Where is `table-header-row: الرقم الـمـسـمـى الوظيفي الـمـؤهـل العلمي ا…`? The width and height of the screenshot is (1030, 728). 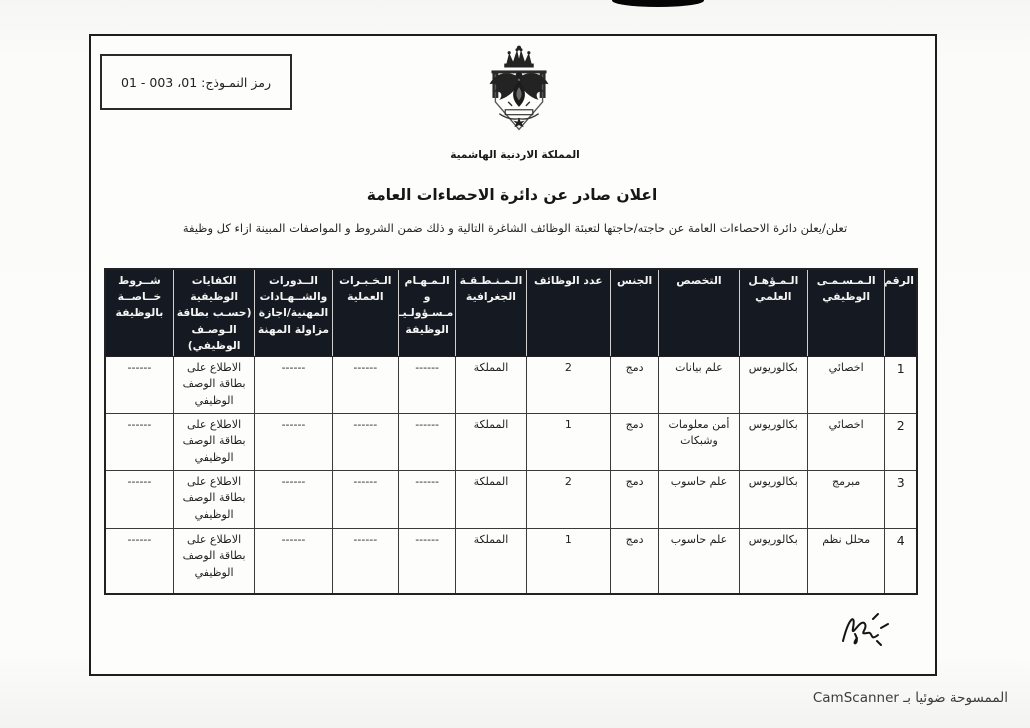 table-header-row: الرقم الـمـسـمـى الوظيفي الـمـؤهـل العلمي ا… is located at coordinates (511, 312).